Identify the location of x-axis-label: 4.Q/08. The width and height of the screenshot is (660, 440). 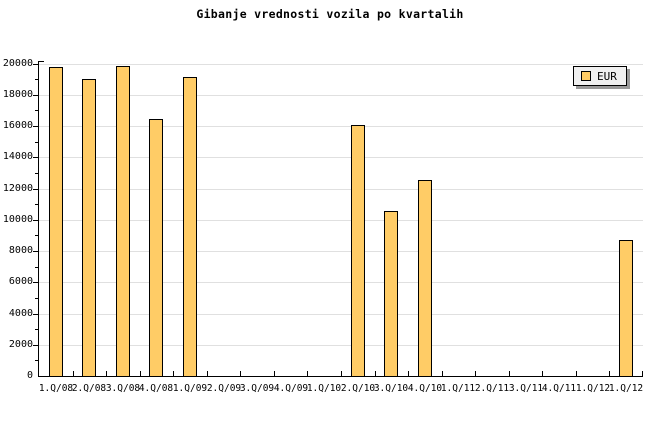
(156, 388).